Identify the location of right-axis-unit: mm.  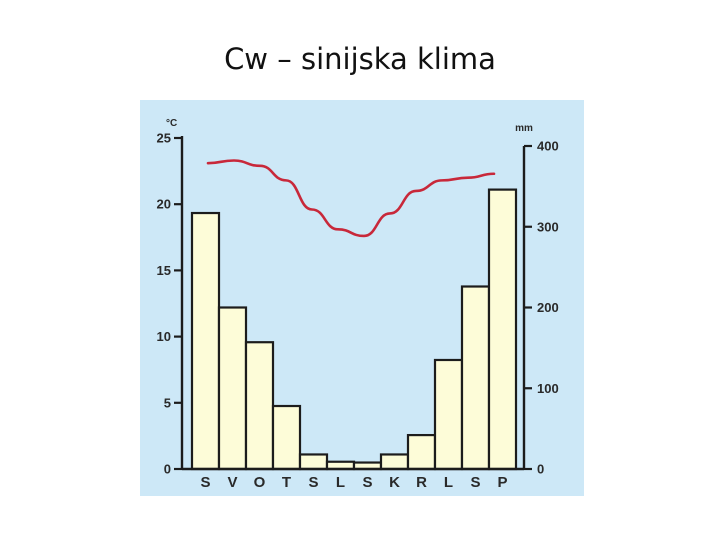
(524, 128).